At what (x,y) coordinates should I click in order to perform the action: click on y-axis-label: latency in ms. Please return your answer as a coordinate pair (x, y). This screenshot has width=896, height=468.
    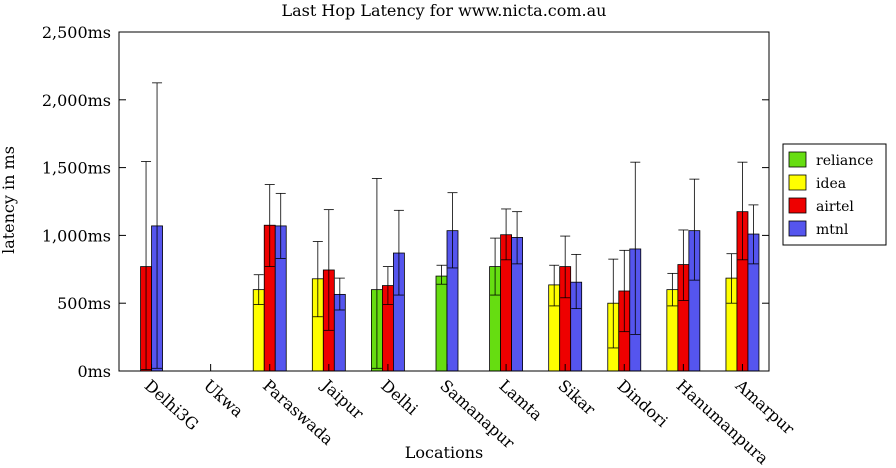
    Looking at the image, I should click on (9, 200).